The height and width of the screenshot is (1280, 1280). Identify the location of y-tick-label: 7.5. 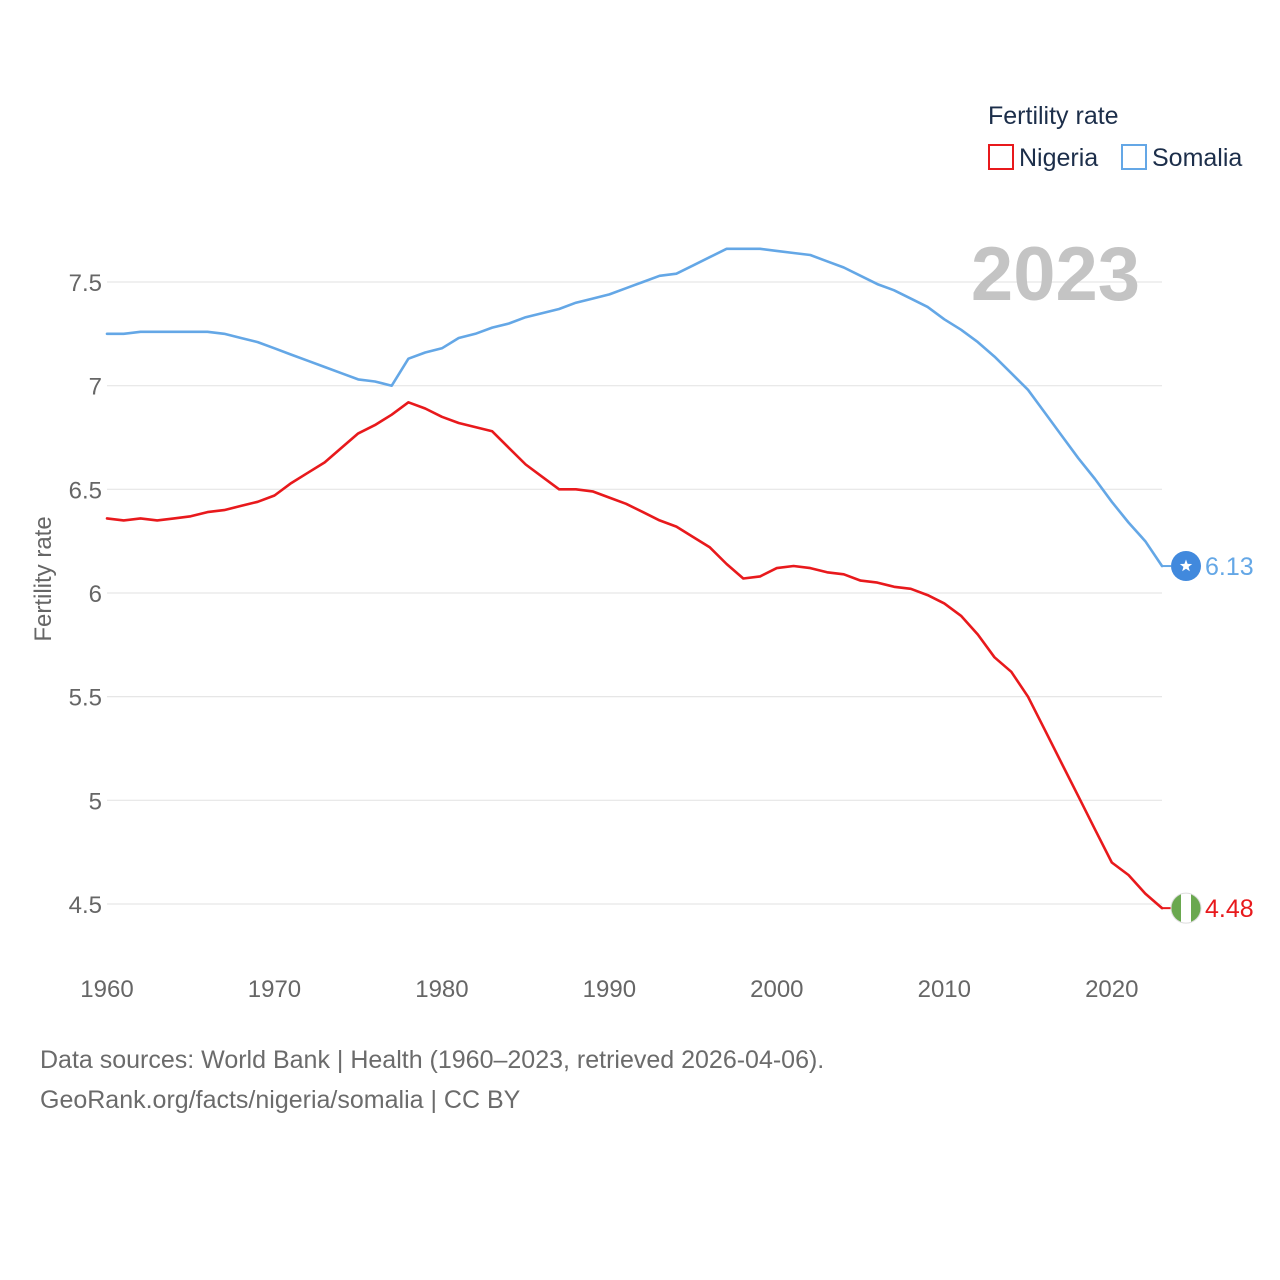
(85, 283).